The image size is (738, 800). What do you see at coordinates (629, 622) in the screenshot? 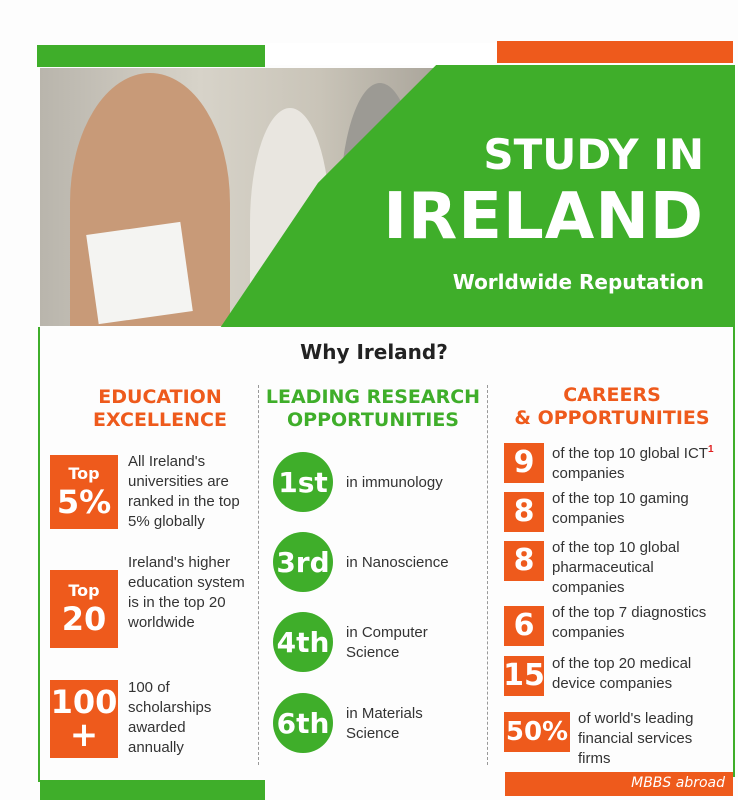
I see `career-text: of the top 7 diagnostics companies` at bounding box center [629, 622].